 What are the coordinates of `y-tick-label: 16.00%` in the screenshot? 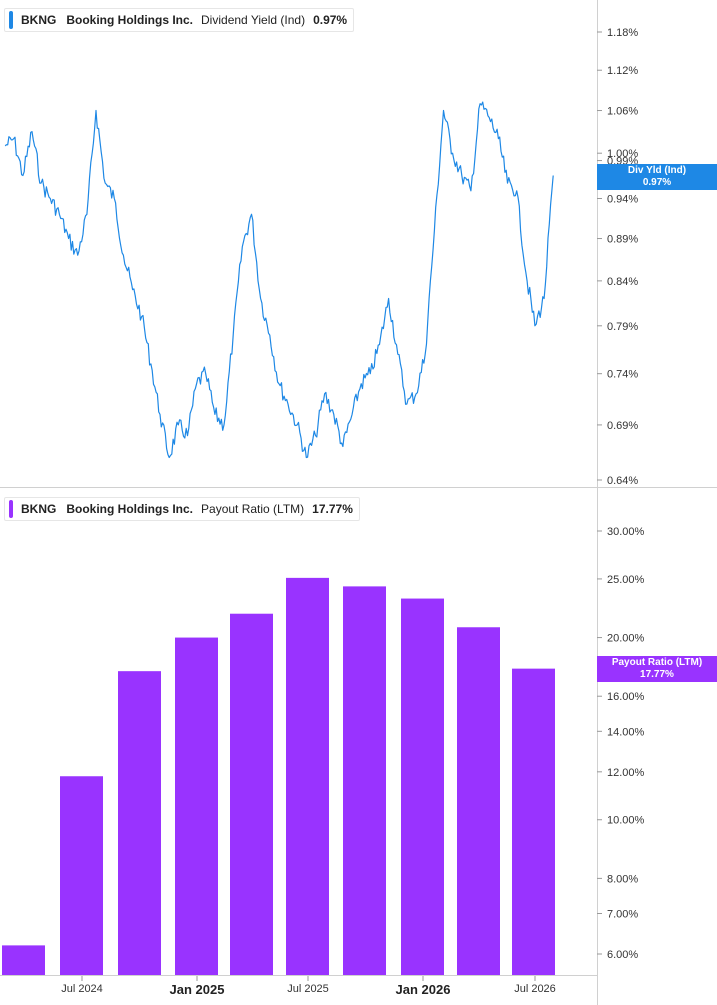 It's located at (626, 697).